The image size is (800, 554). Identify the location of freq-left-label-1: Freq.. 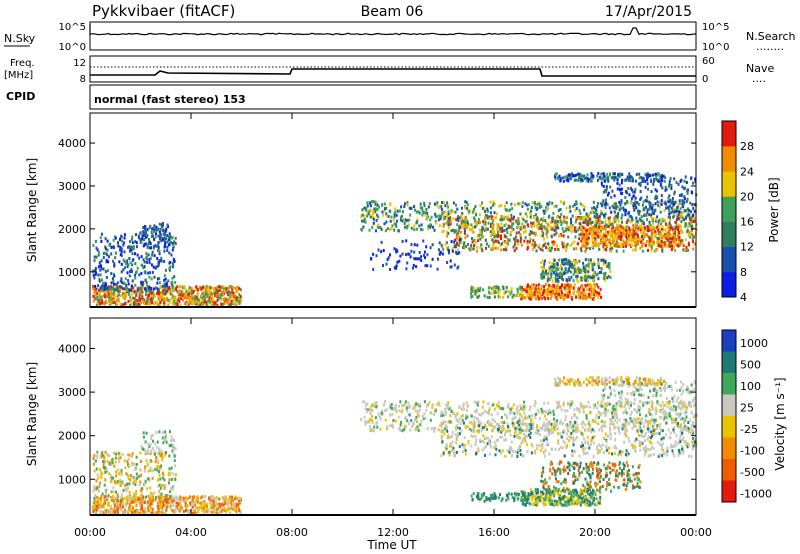
(22, 63).